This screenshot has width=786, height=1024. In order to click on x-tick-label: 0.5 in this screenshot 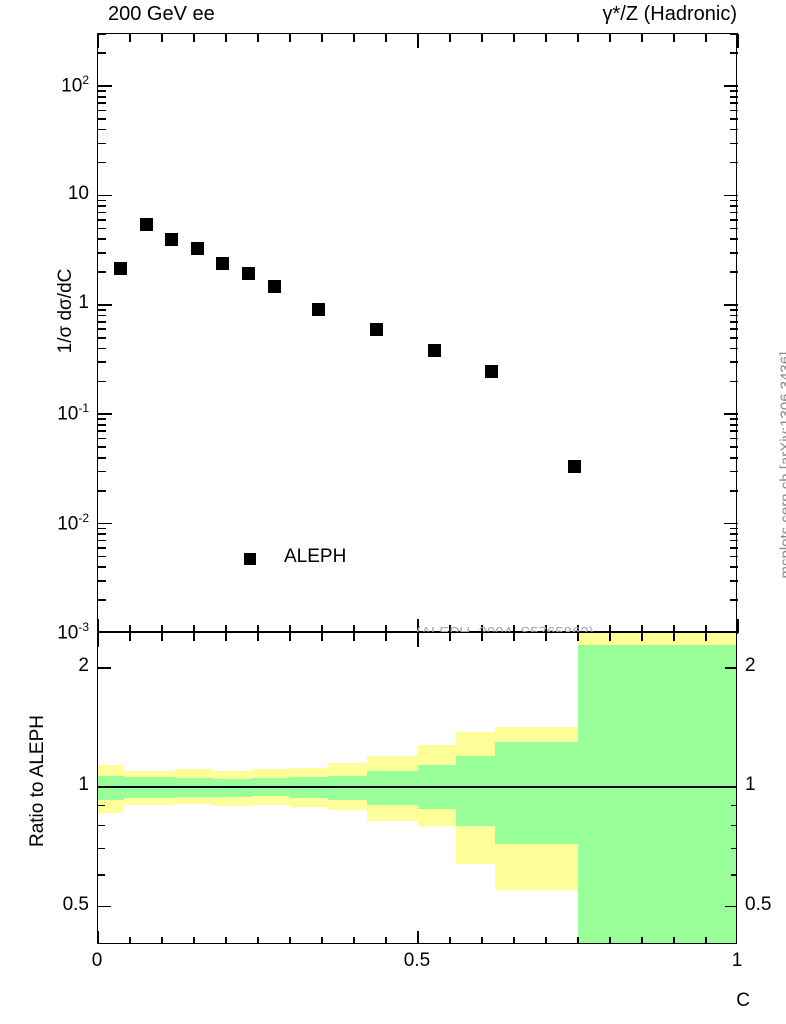, I will do `click(417, 960)`.